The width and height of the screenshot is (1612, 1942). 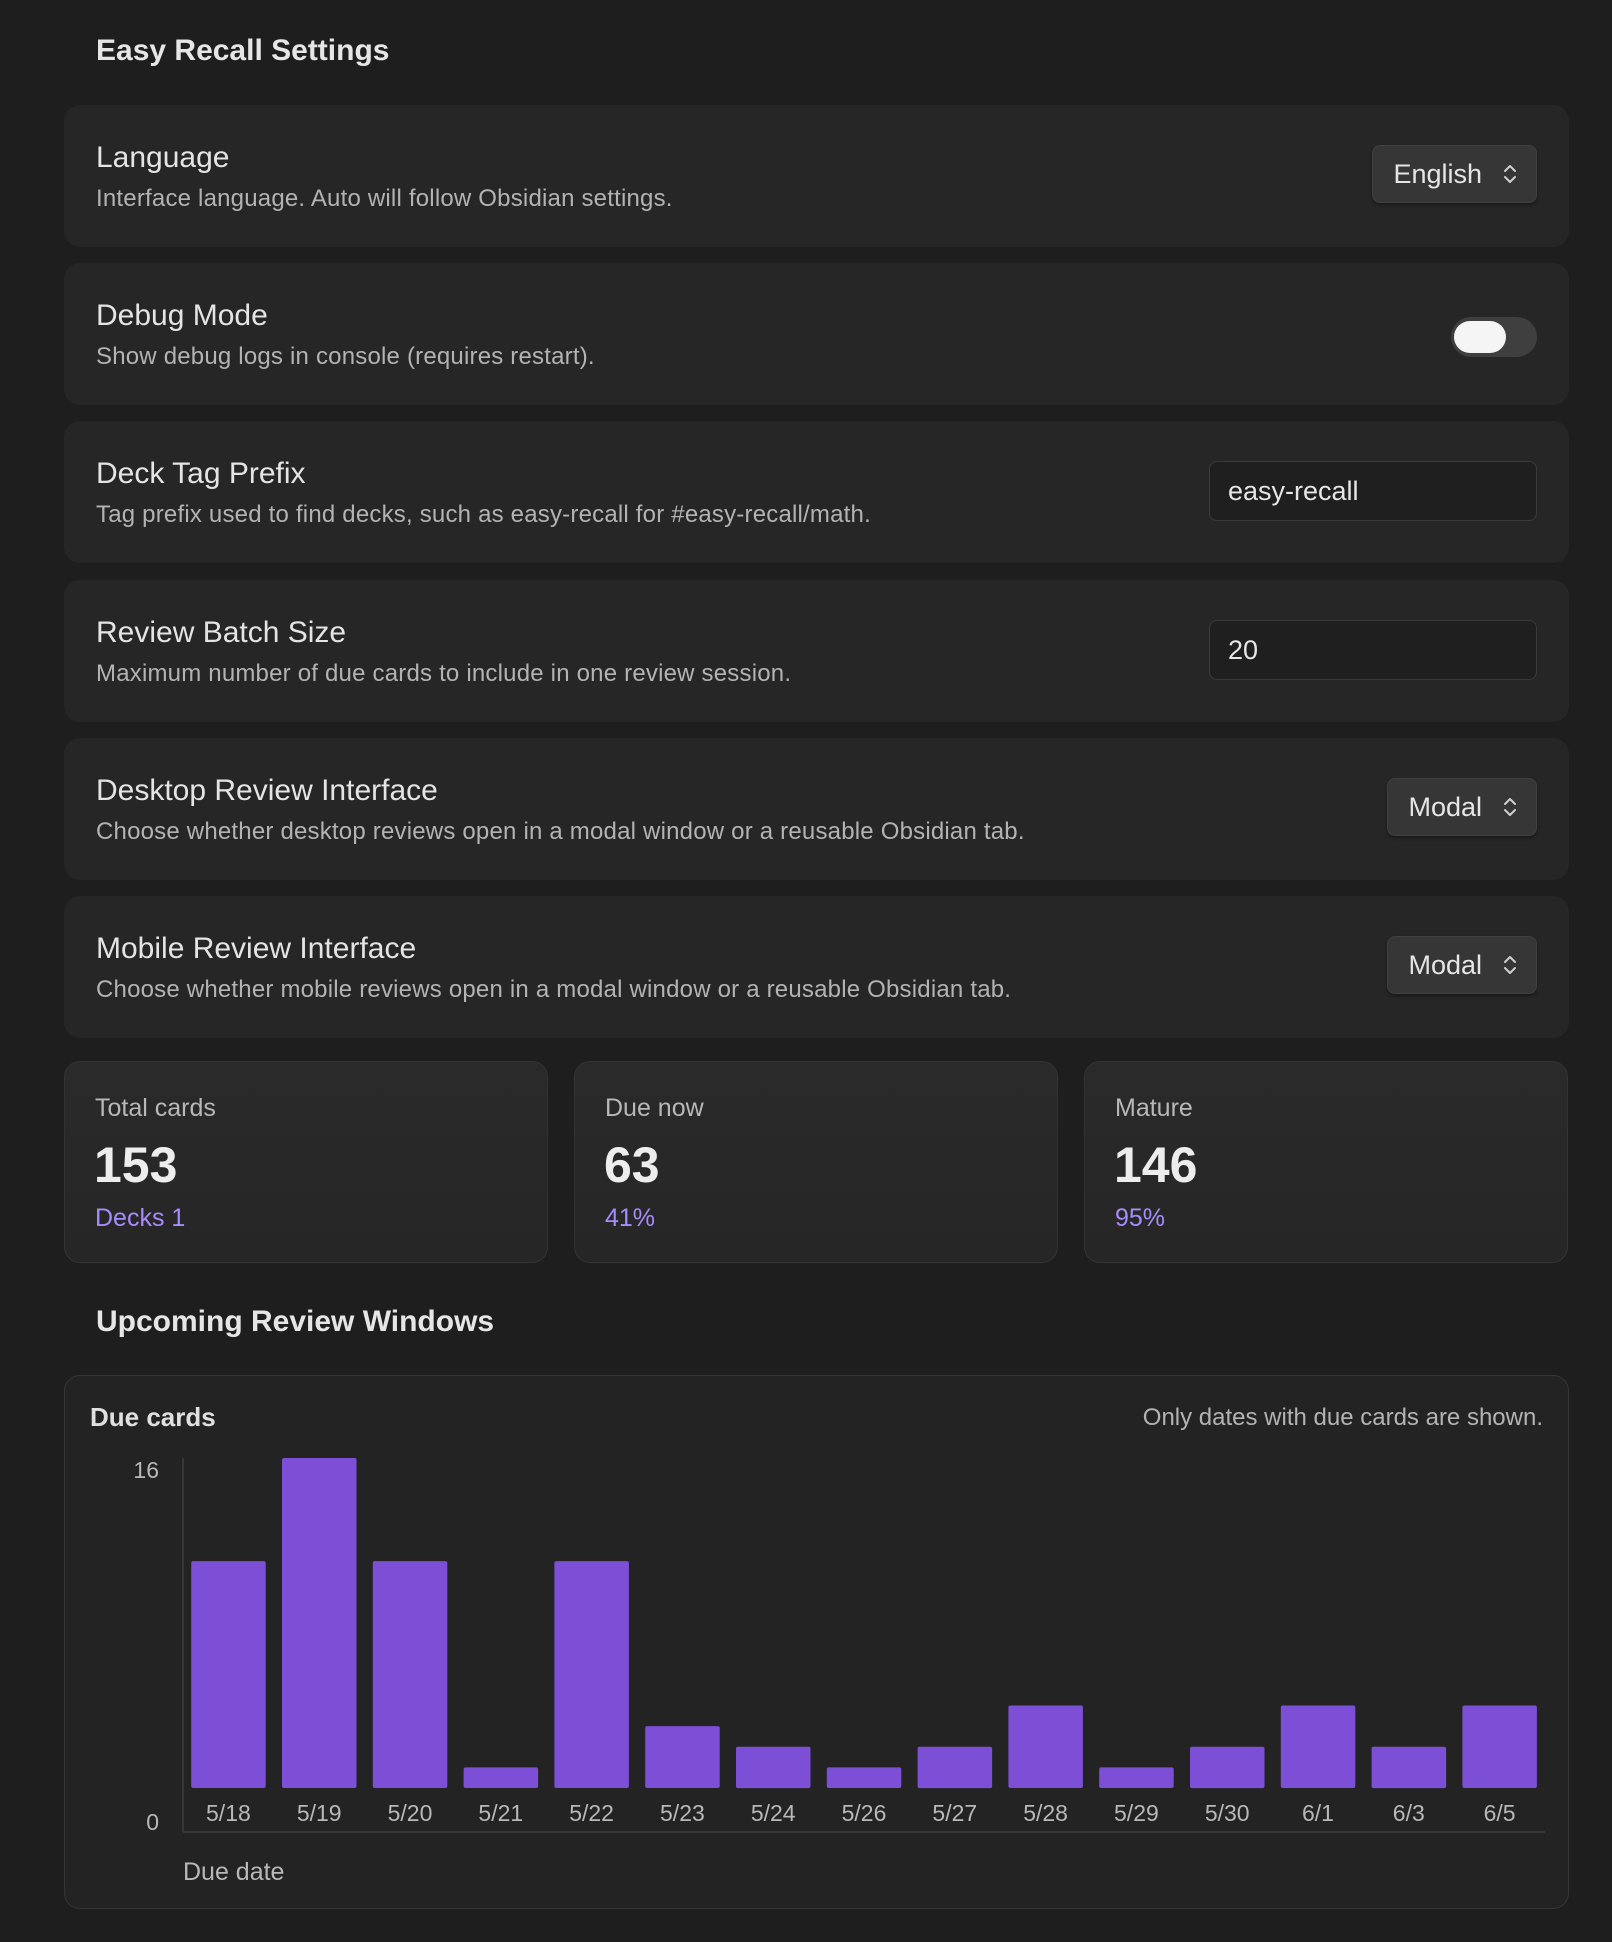 What do you see at coordinates (1326, 1162) in the screenshot?
I see `stat-card-mature: Mature 146 95%` at bounding box center [1326, 1162].